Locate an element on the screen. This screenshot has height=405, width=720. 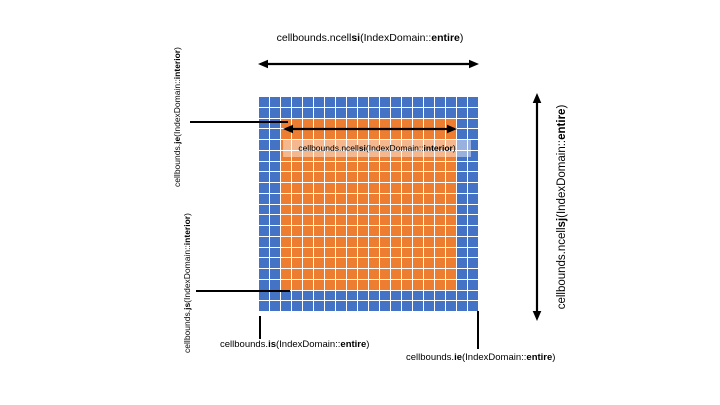
label-domain: entire is located at coordinates (539, 357).